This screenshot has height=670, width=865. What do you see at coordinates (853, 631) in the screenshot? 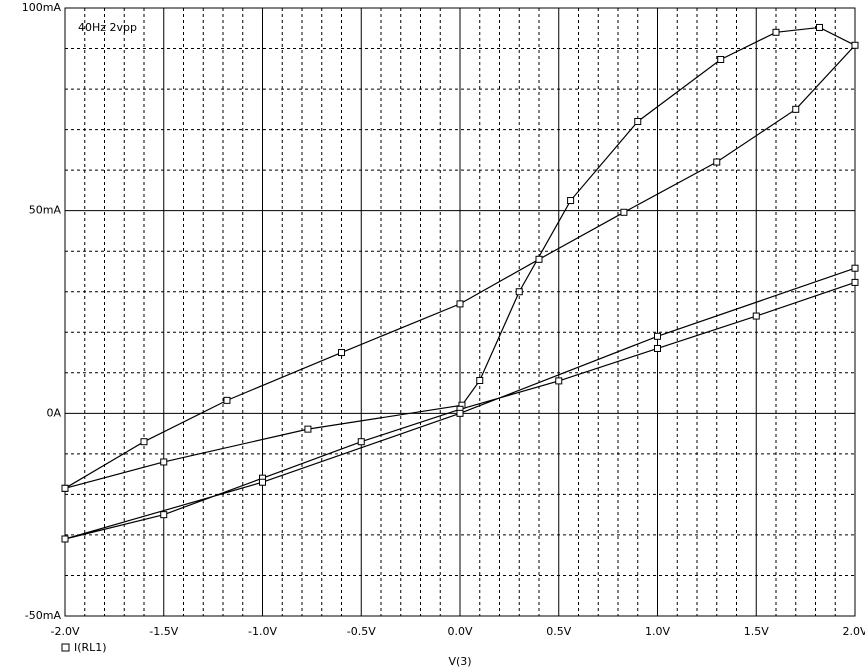
I see `x-tick-label: 2.0V` at bounding box center [853, 631].